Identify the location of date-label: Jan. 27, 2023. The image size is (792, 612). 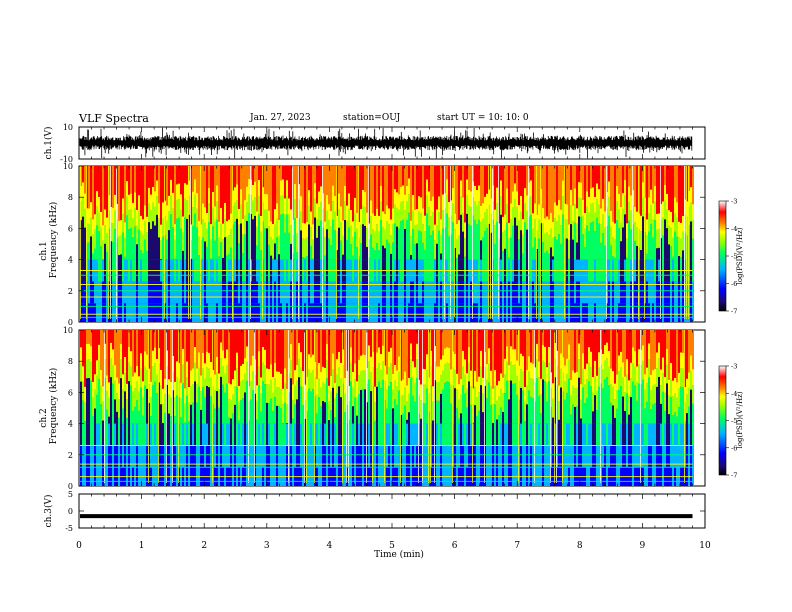
(280, 118).